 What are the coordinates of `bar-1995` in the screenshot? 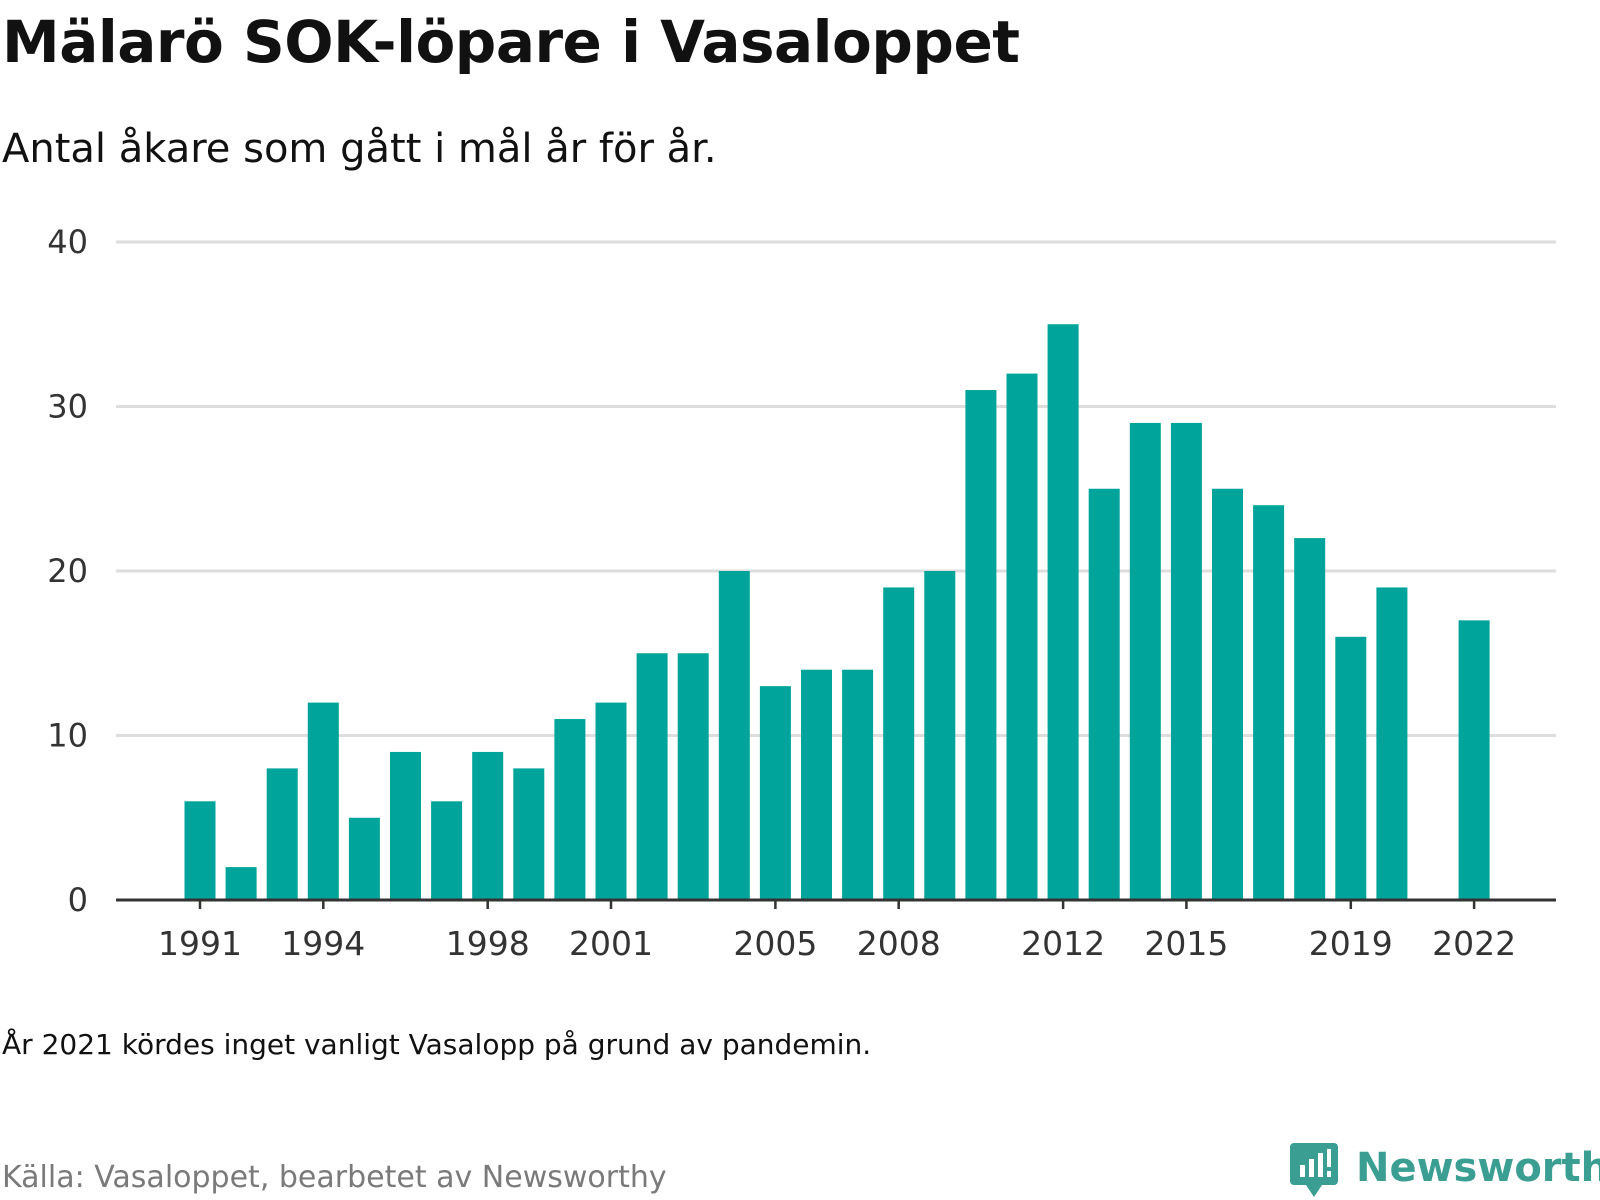 It's located at (364, 858).